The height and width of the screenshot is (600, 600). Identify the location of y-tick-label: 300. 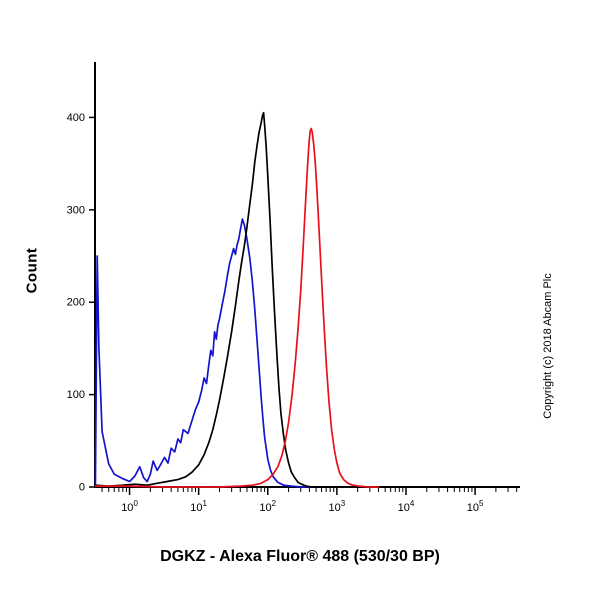
(76, 210).